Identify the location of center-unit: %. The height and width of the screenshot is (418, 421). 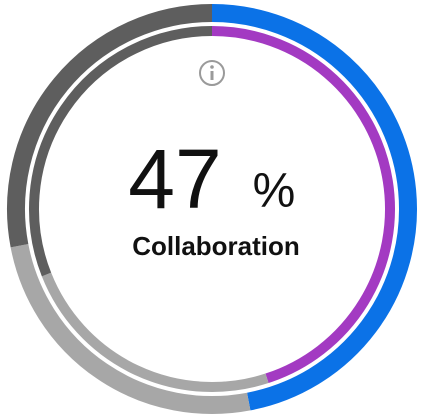
(274, 191).